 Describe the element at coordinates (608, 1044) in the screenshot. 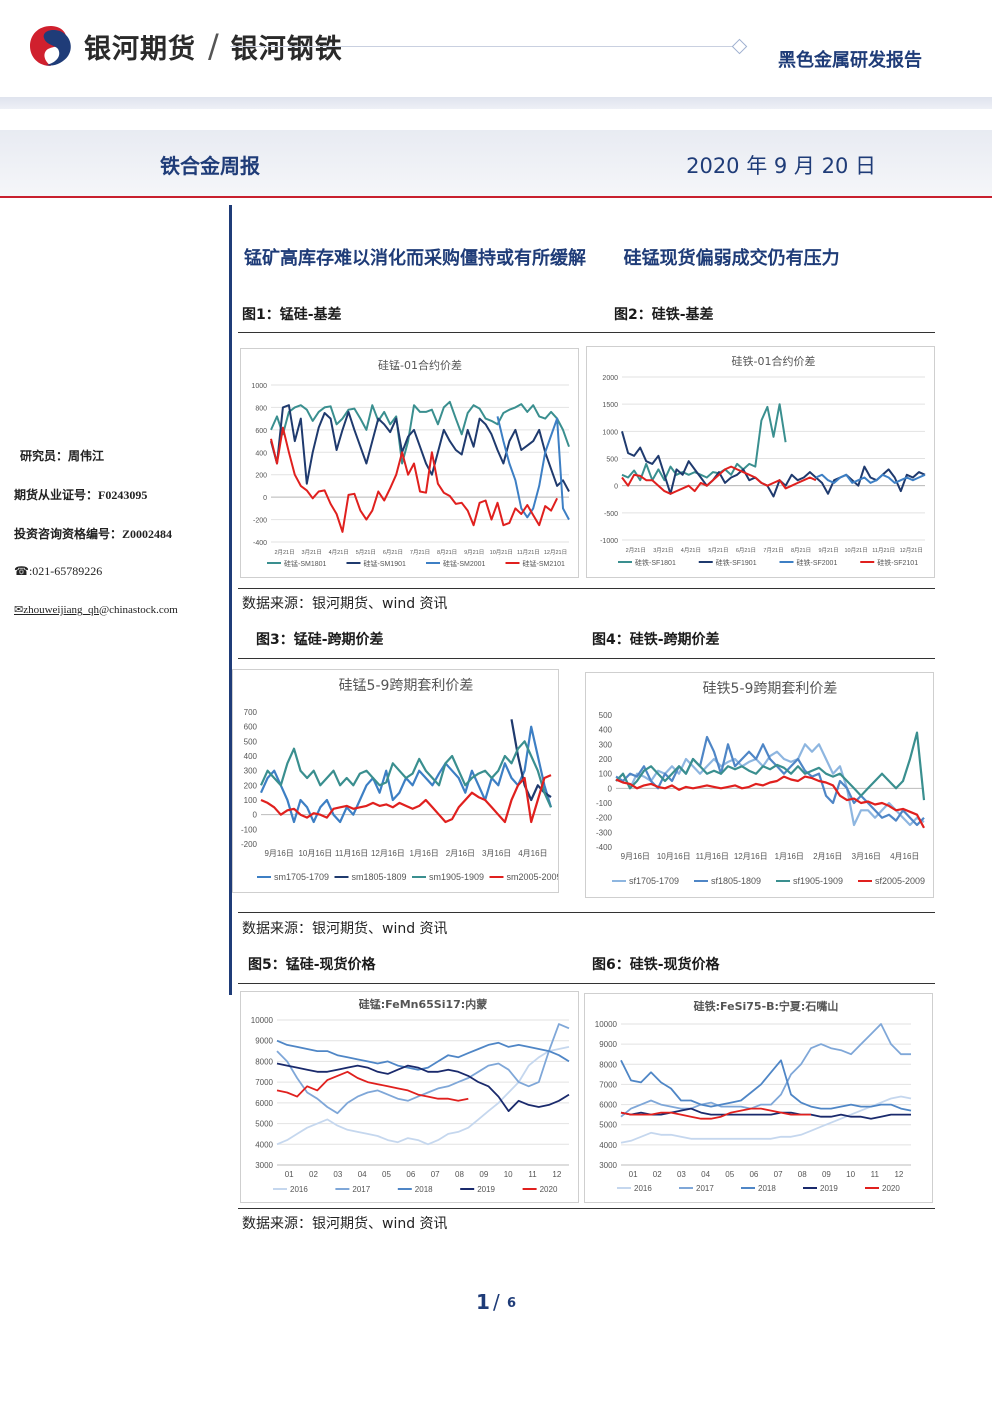

I see `y-tick-label: 9000` at that location.